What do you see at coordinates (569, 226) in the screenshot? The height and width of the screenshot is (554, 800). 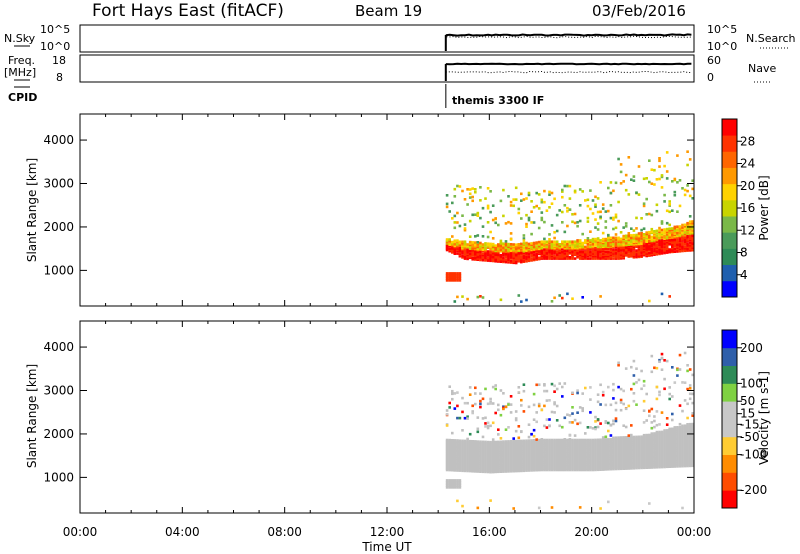 I see `power-scatter-cells` at bounding box center [569, 226].